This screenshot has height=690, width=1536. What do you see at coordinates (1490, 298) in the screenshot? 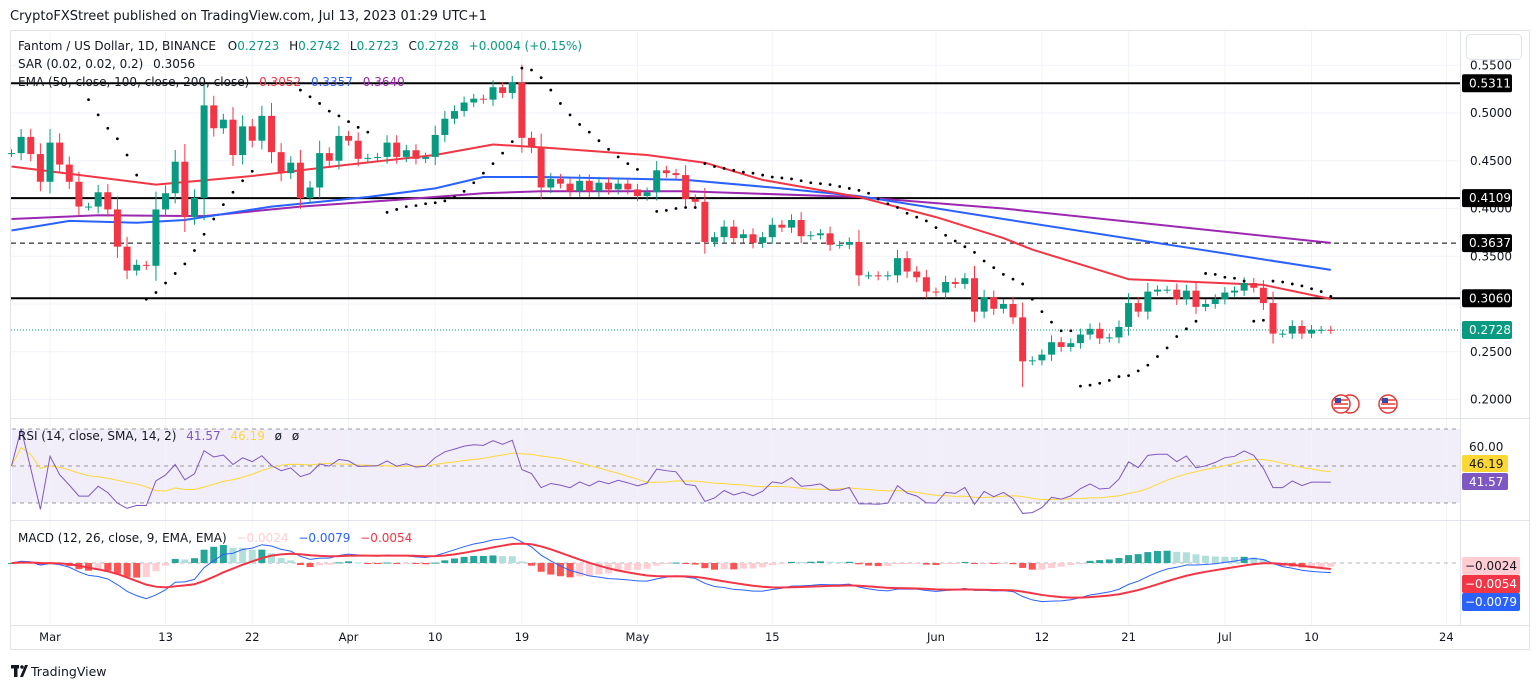
I see `level-price-label: 0.3060` at bounding box center [1490, 298].